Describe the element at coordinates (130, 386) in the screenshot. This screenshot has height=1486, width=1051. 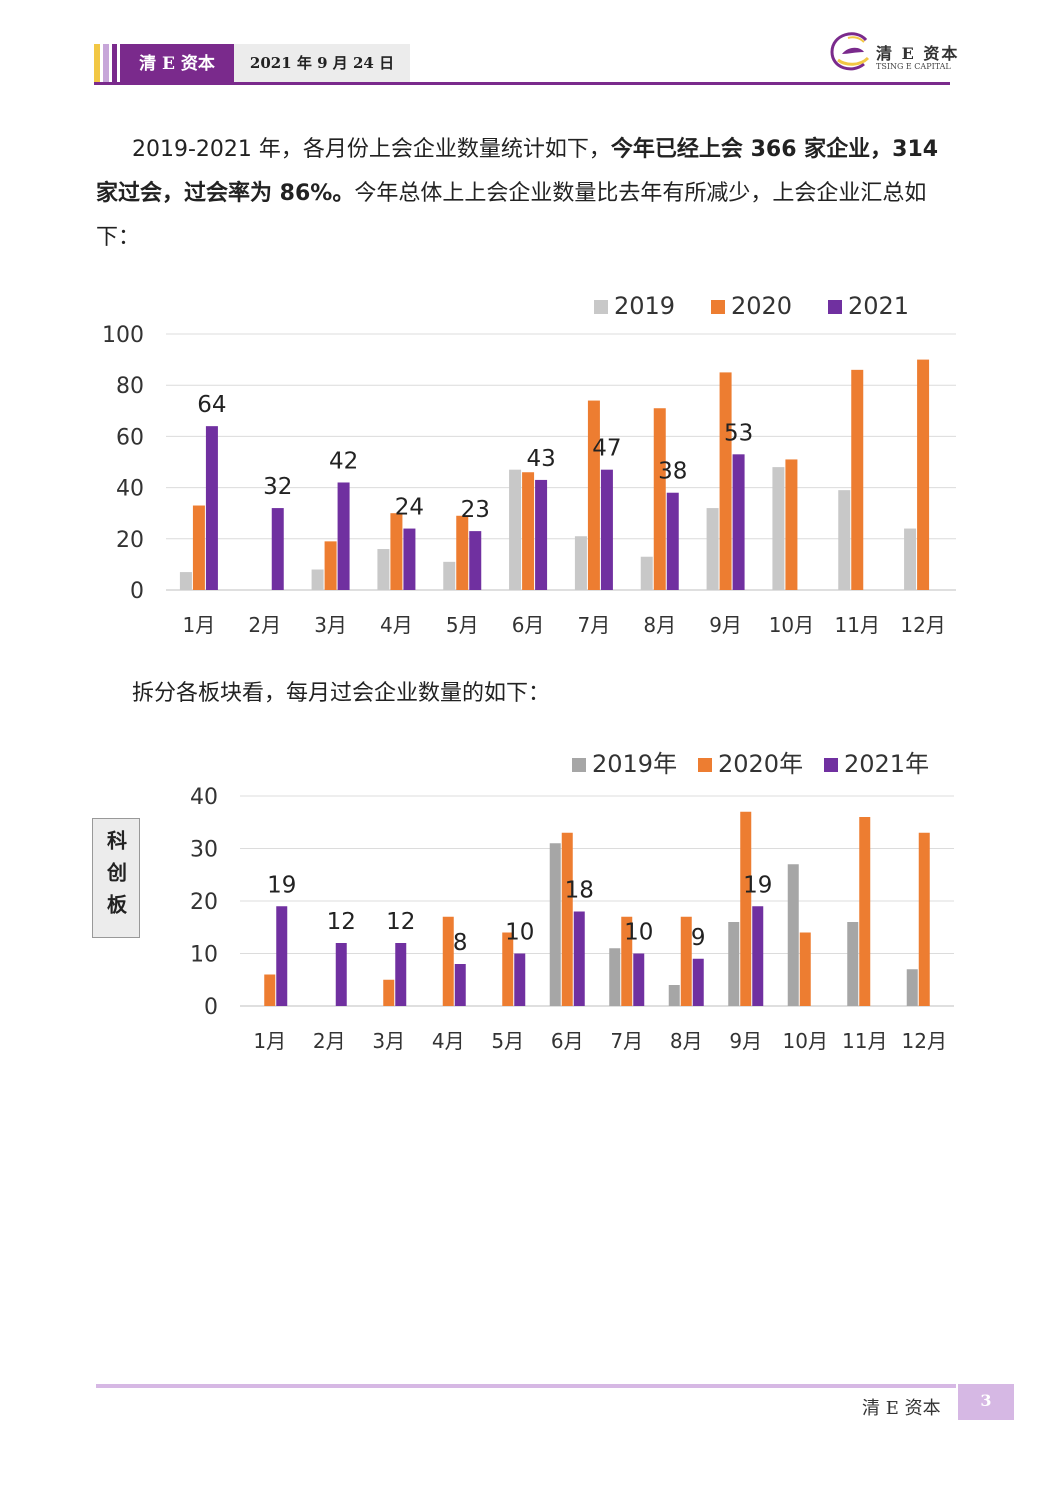
I see `y-tick-label: 80` at that location.